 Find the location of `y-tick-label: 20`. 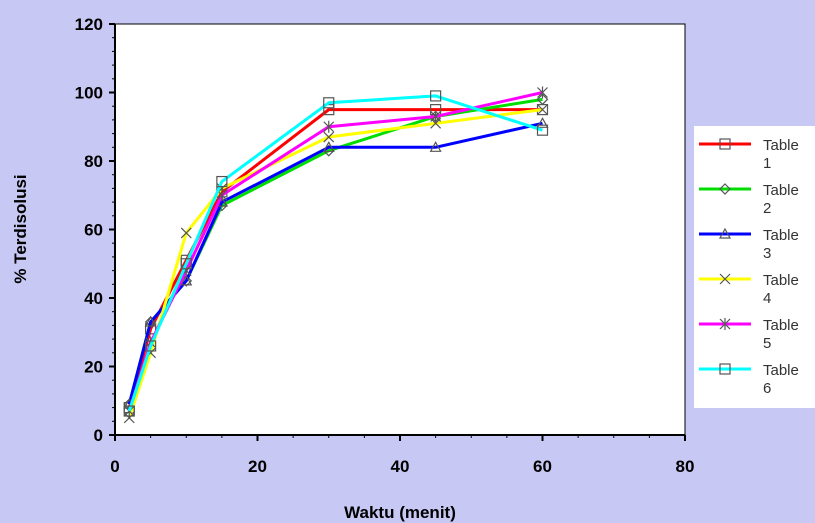

y-tick-label: 20 is located at coordinates (93, 367).